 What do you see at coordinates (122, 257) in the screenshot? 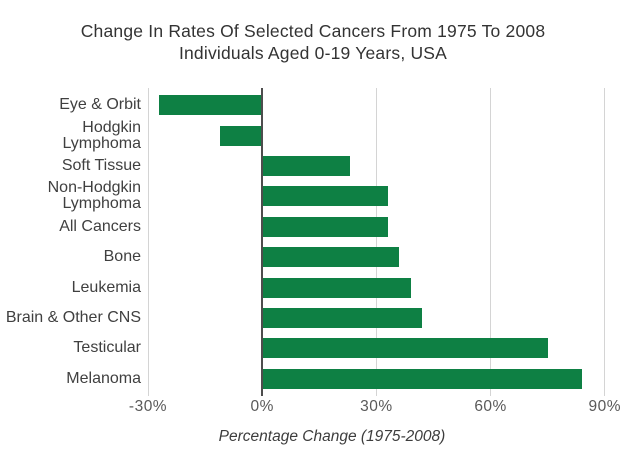
I see `category-label-bone: Bone` at bounding box center [122, 257].